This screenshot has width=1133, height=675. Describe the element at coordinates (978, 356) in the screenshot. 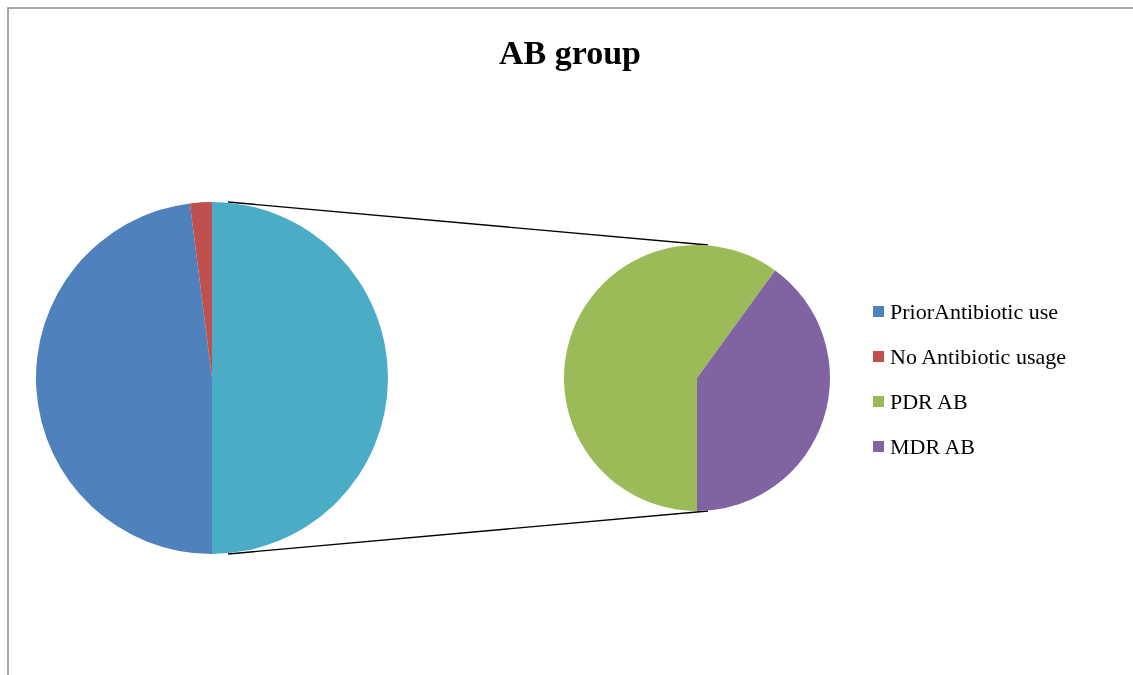

I see `legend-label: No Antibiotic usage` at that location.